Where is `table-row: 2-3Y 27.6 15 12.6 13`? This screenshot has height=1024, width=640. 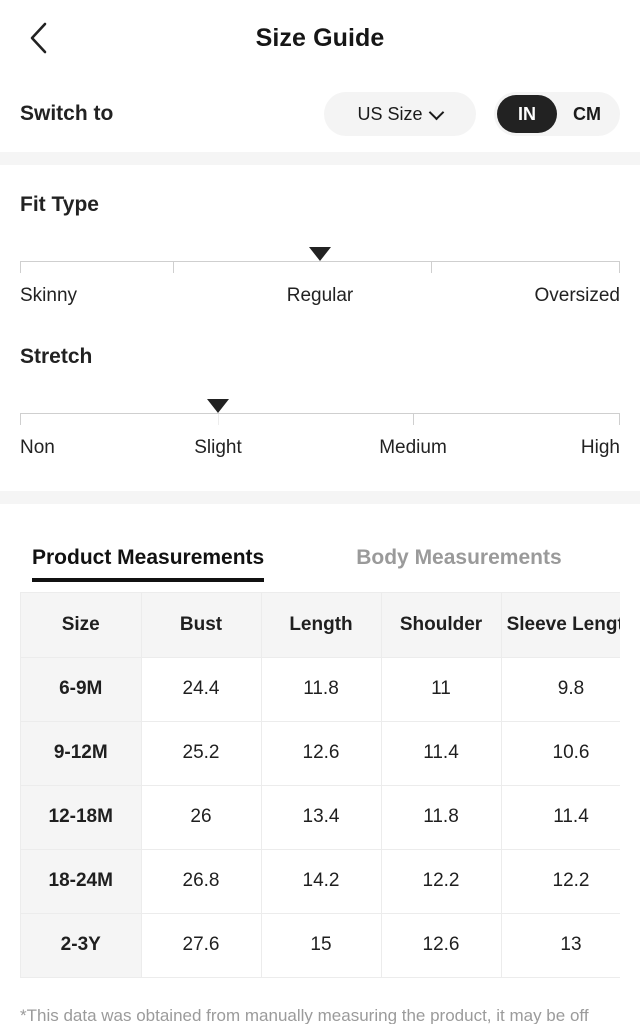 table-row: 2-3Y 27.6 15 12.6 13 is located at coordinates (320, 945).